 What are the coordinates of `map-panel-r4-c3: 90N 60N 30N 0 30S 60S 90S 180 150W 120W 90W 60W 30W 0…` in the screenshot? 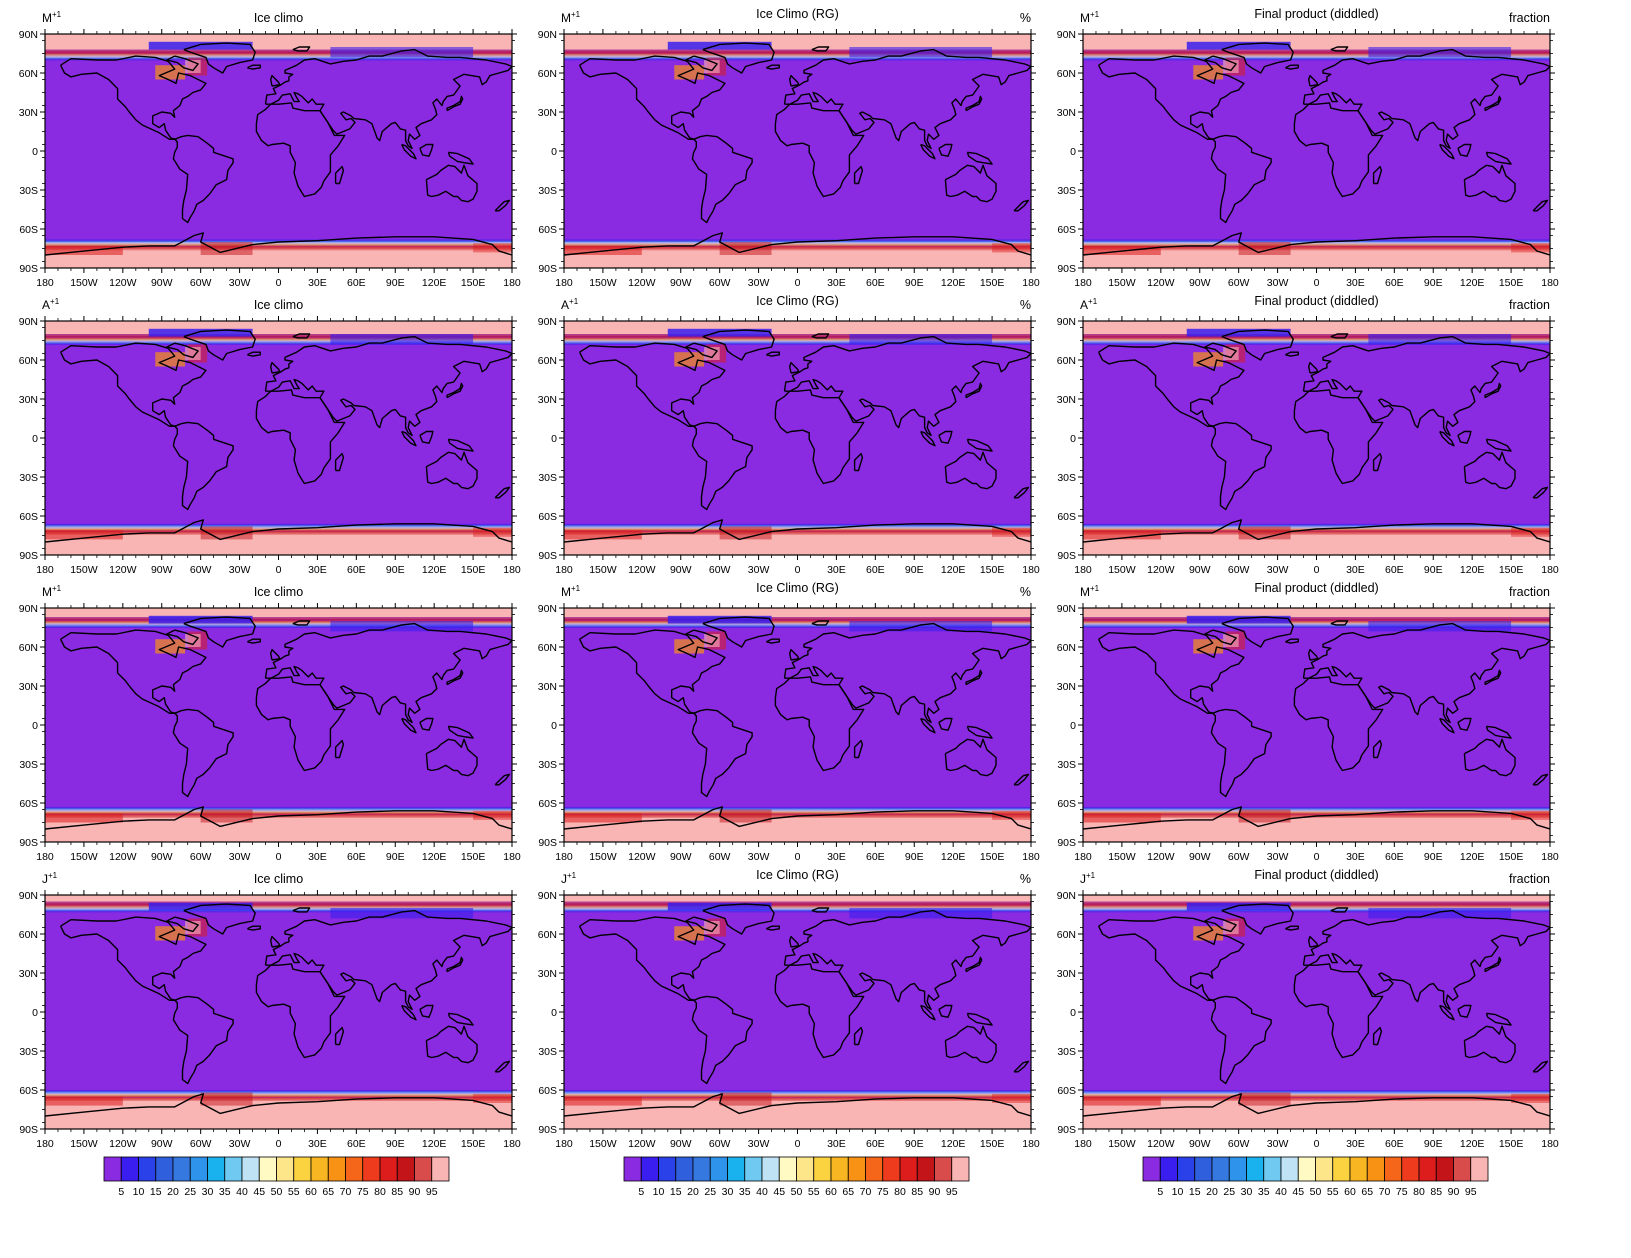 It's located at (1308, 1009).